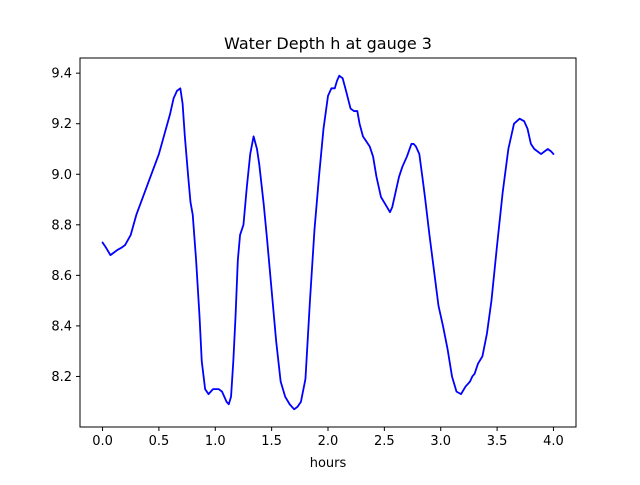 The image size is (640, 485). Describe the element at coordinates (553, 441) in the screenshot. I see `x-tick-label: 4.0` at that location.